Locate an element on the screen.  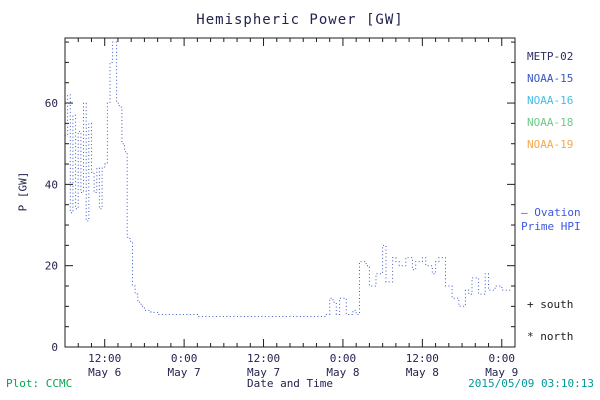
legend-item-noaa15: NOAA-15 is located at coordinates (550, 78).